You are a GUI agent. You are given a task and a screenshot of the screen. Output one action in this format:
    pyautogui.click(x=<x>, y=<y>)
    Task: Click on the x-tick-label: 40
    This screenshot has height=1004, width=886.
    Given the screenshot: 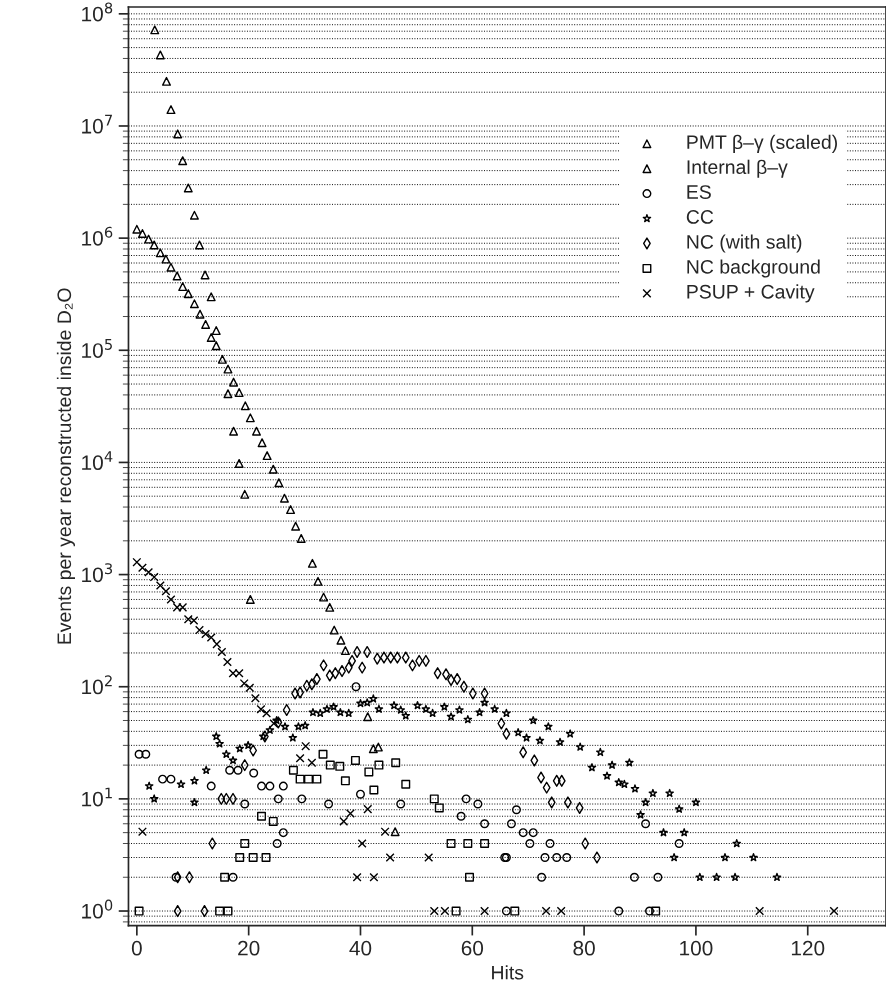 What is the action you would take?
    pyautogui.click(x=360, y=948)
    